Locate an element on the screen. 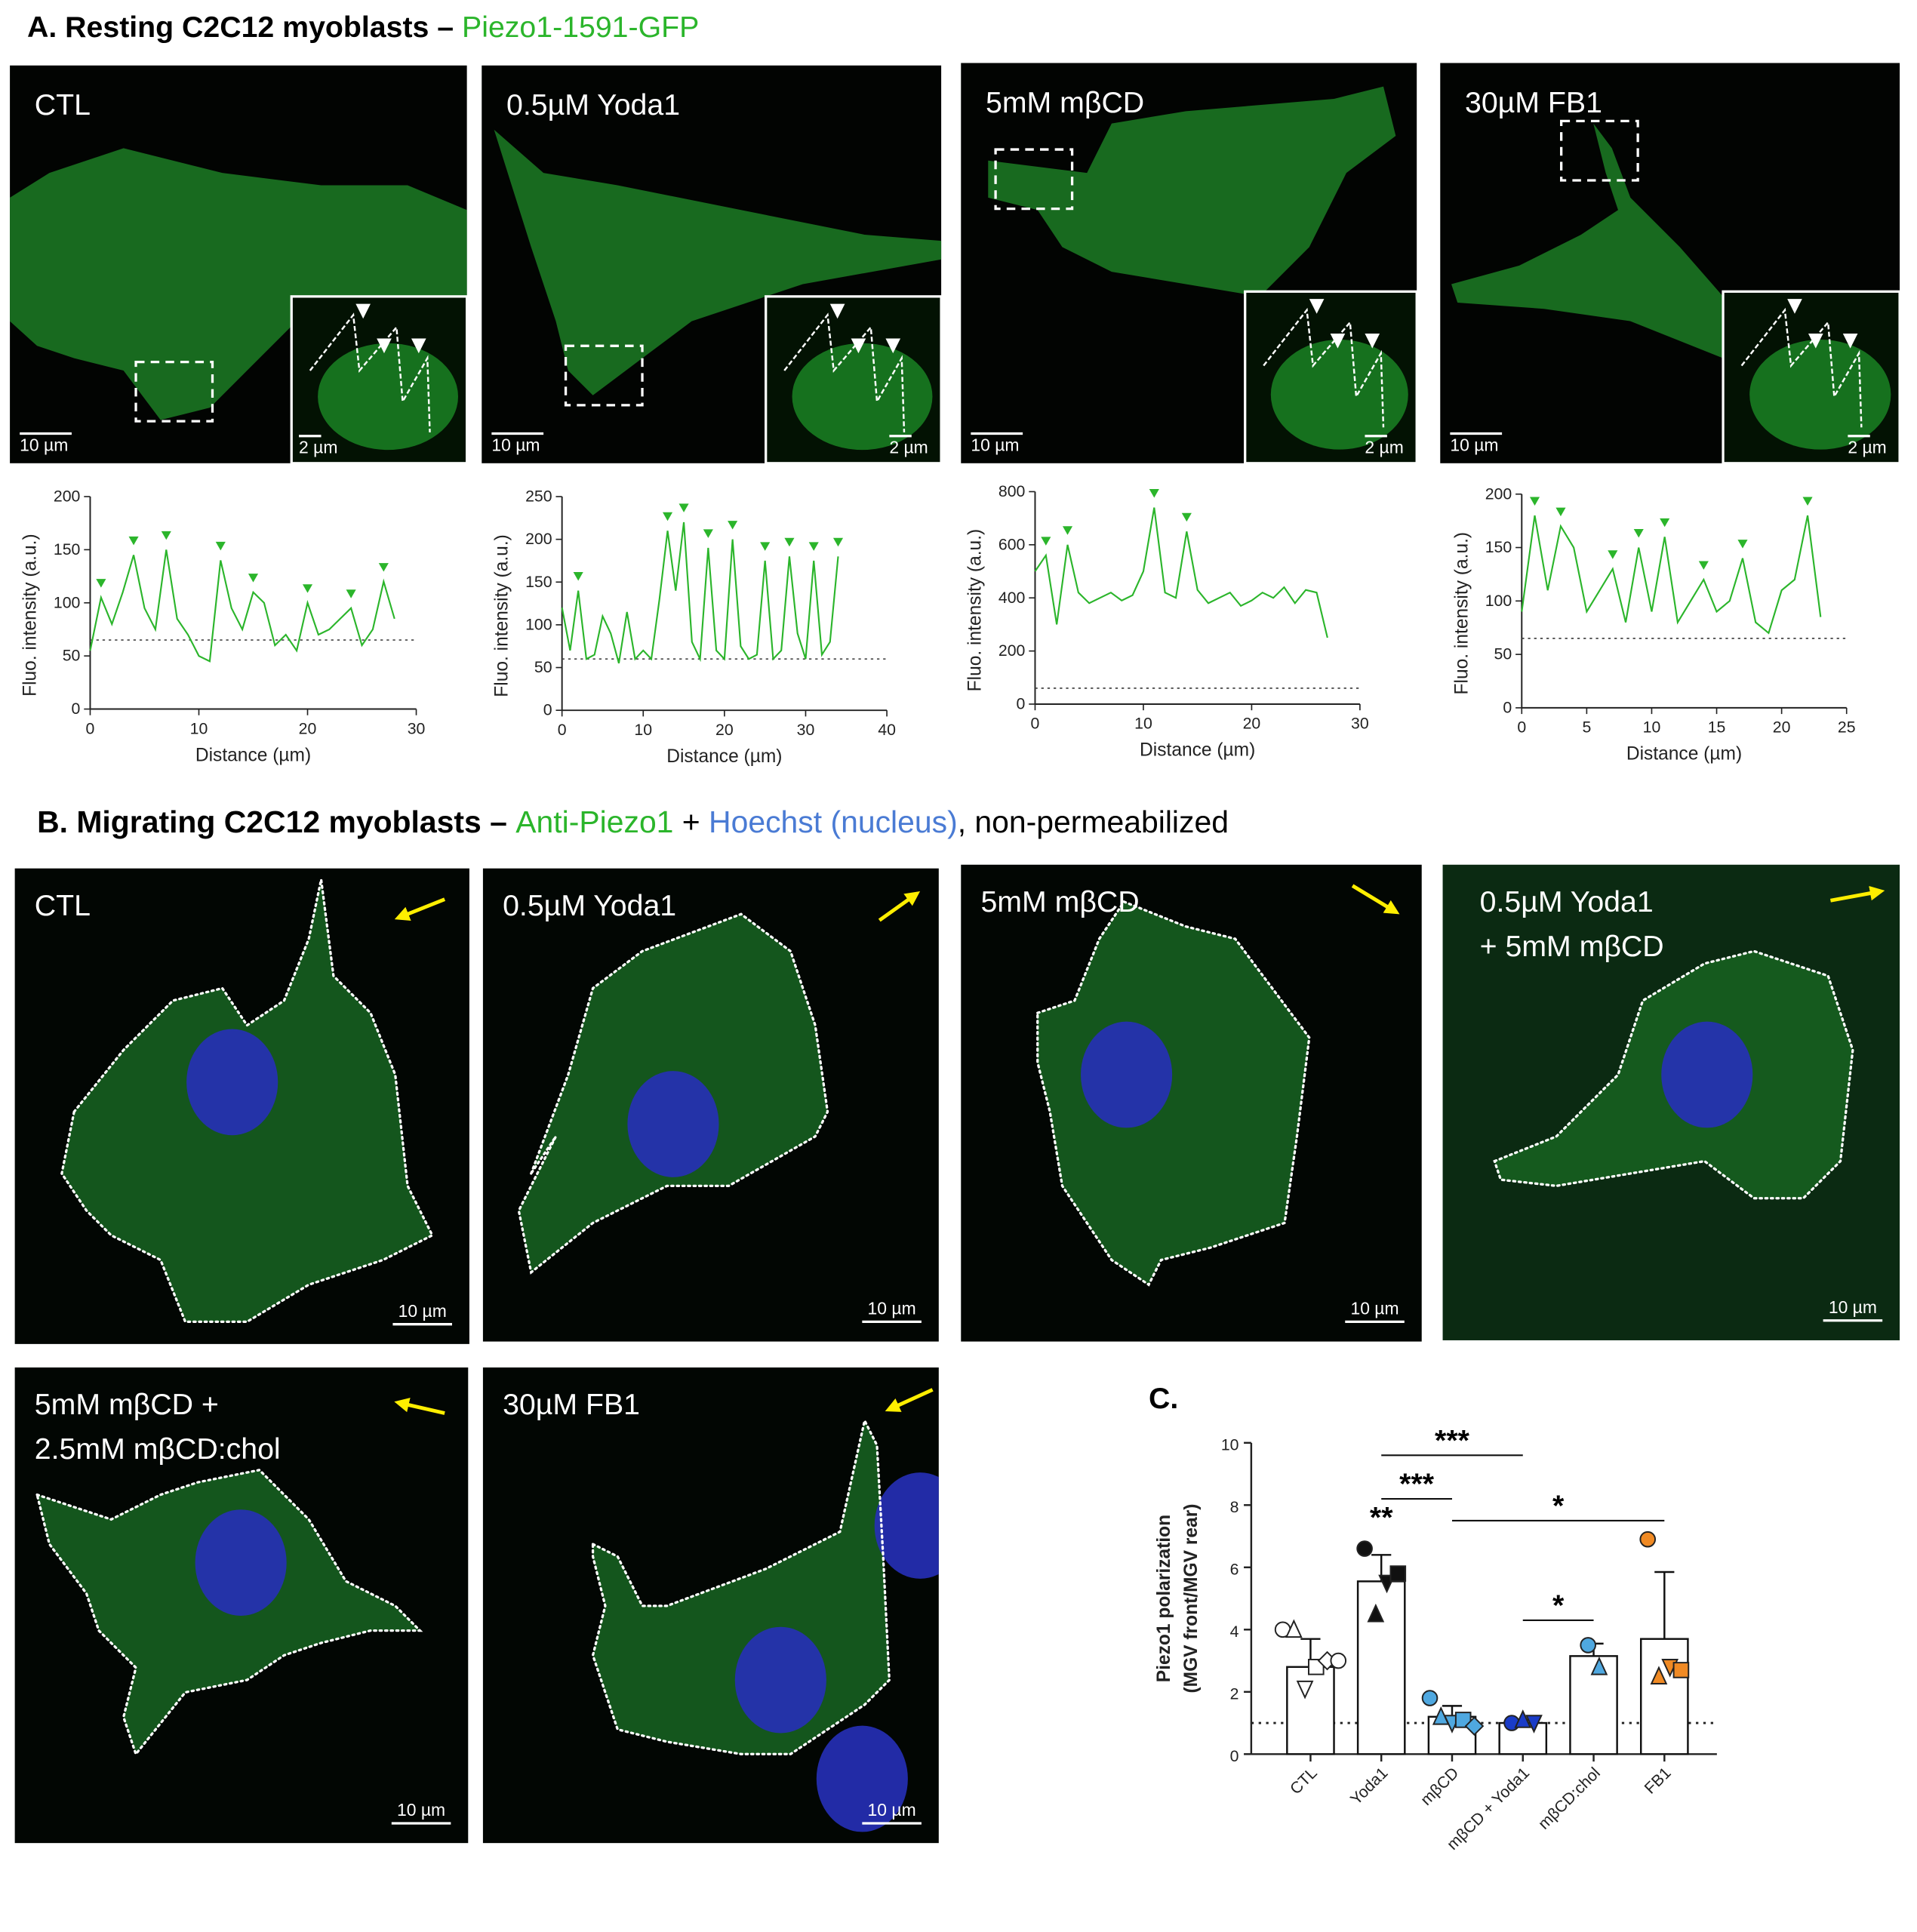  y-tick-label: 100 is located at coordinates (67, 602).